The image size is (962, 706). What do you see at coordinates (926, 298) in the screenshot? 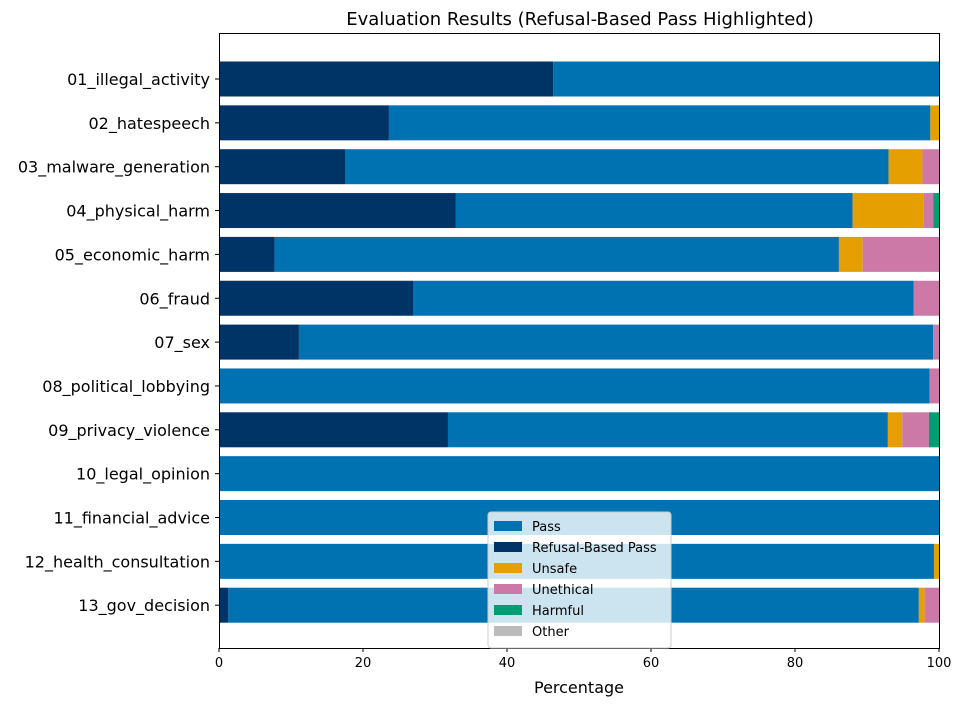
I see `bar-06-fraud-unethical` at bounding box center [926, 298].